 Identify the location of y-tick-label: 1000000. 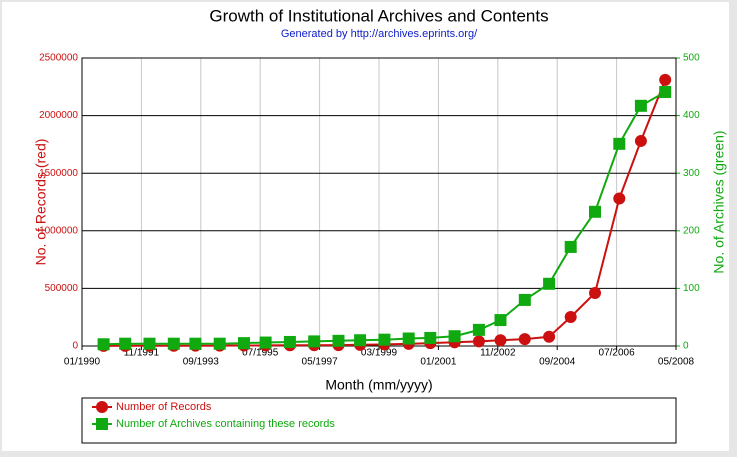
(58, 230).